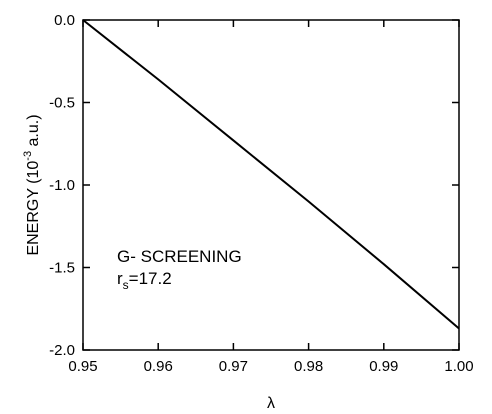 The width and height of the screenshot is (492, 414). Describe the element at coordinates (33, 208) in the screenshot. I see `y-axis-label-prefix: ENERGY (10` at that location.